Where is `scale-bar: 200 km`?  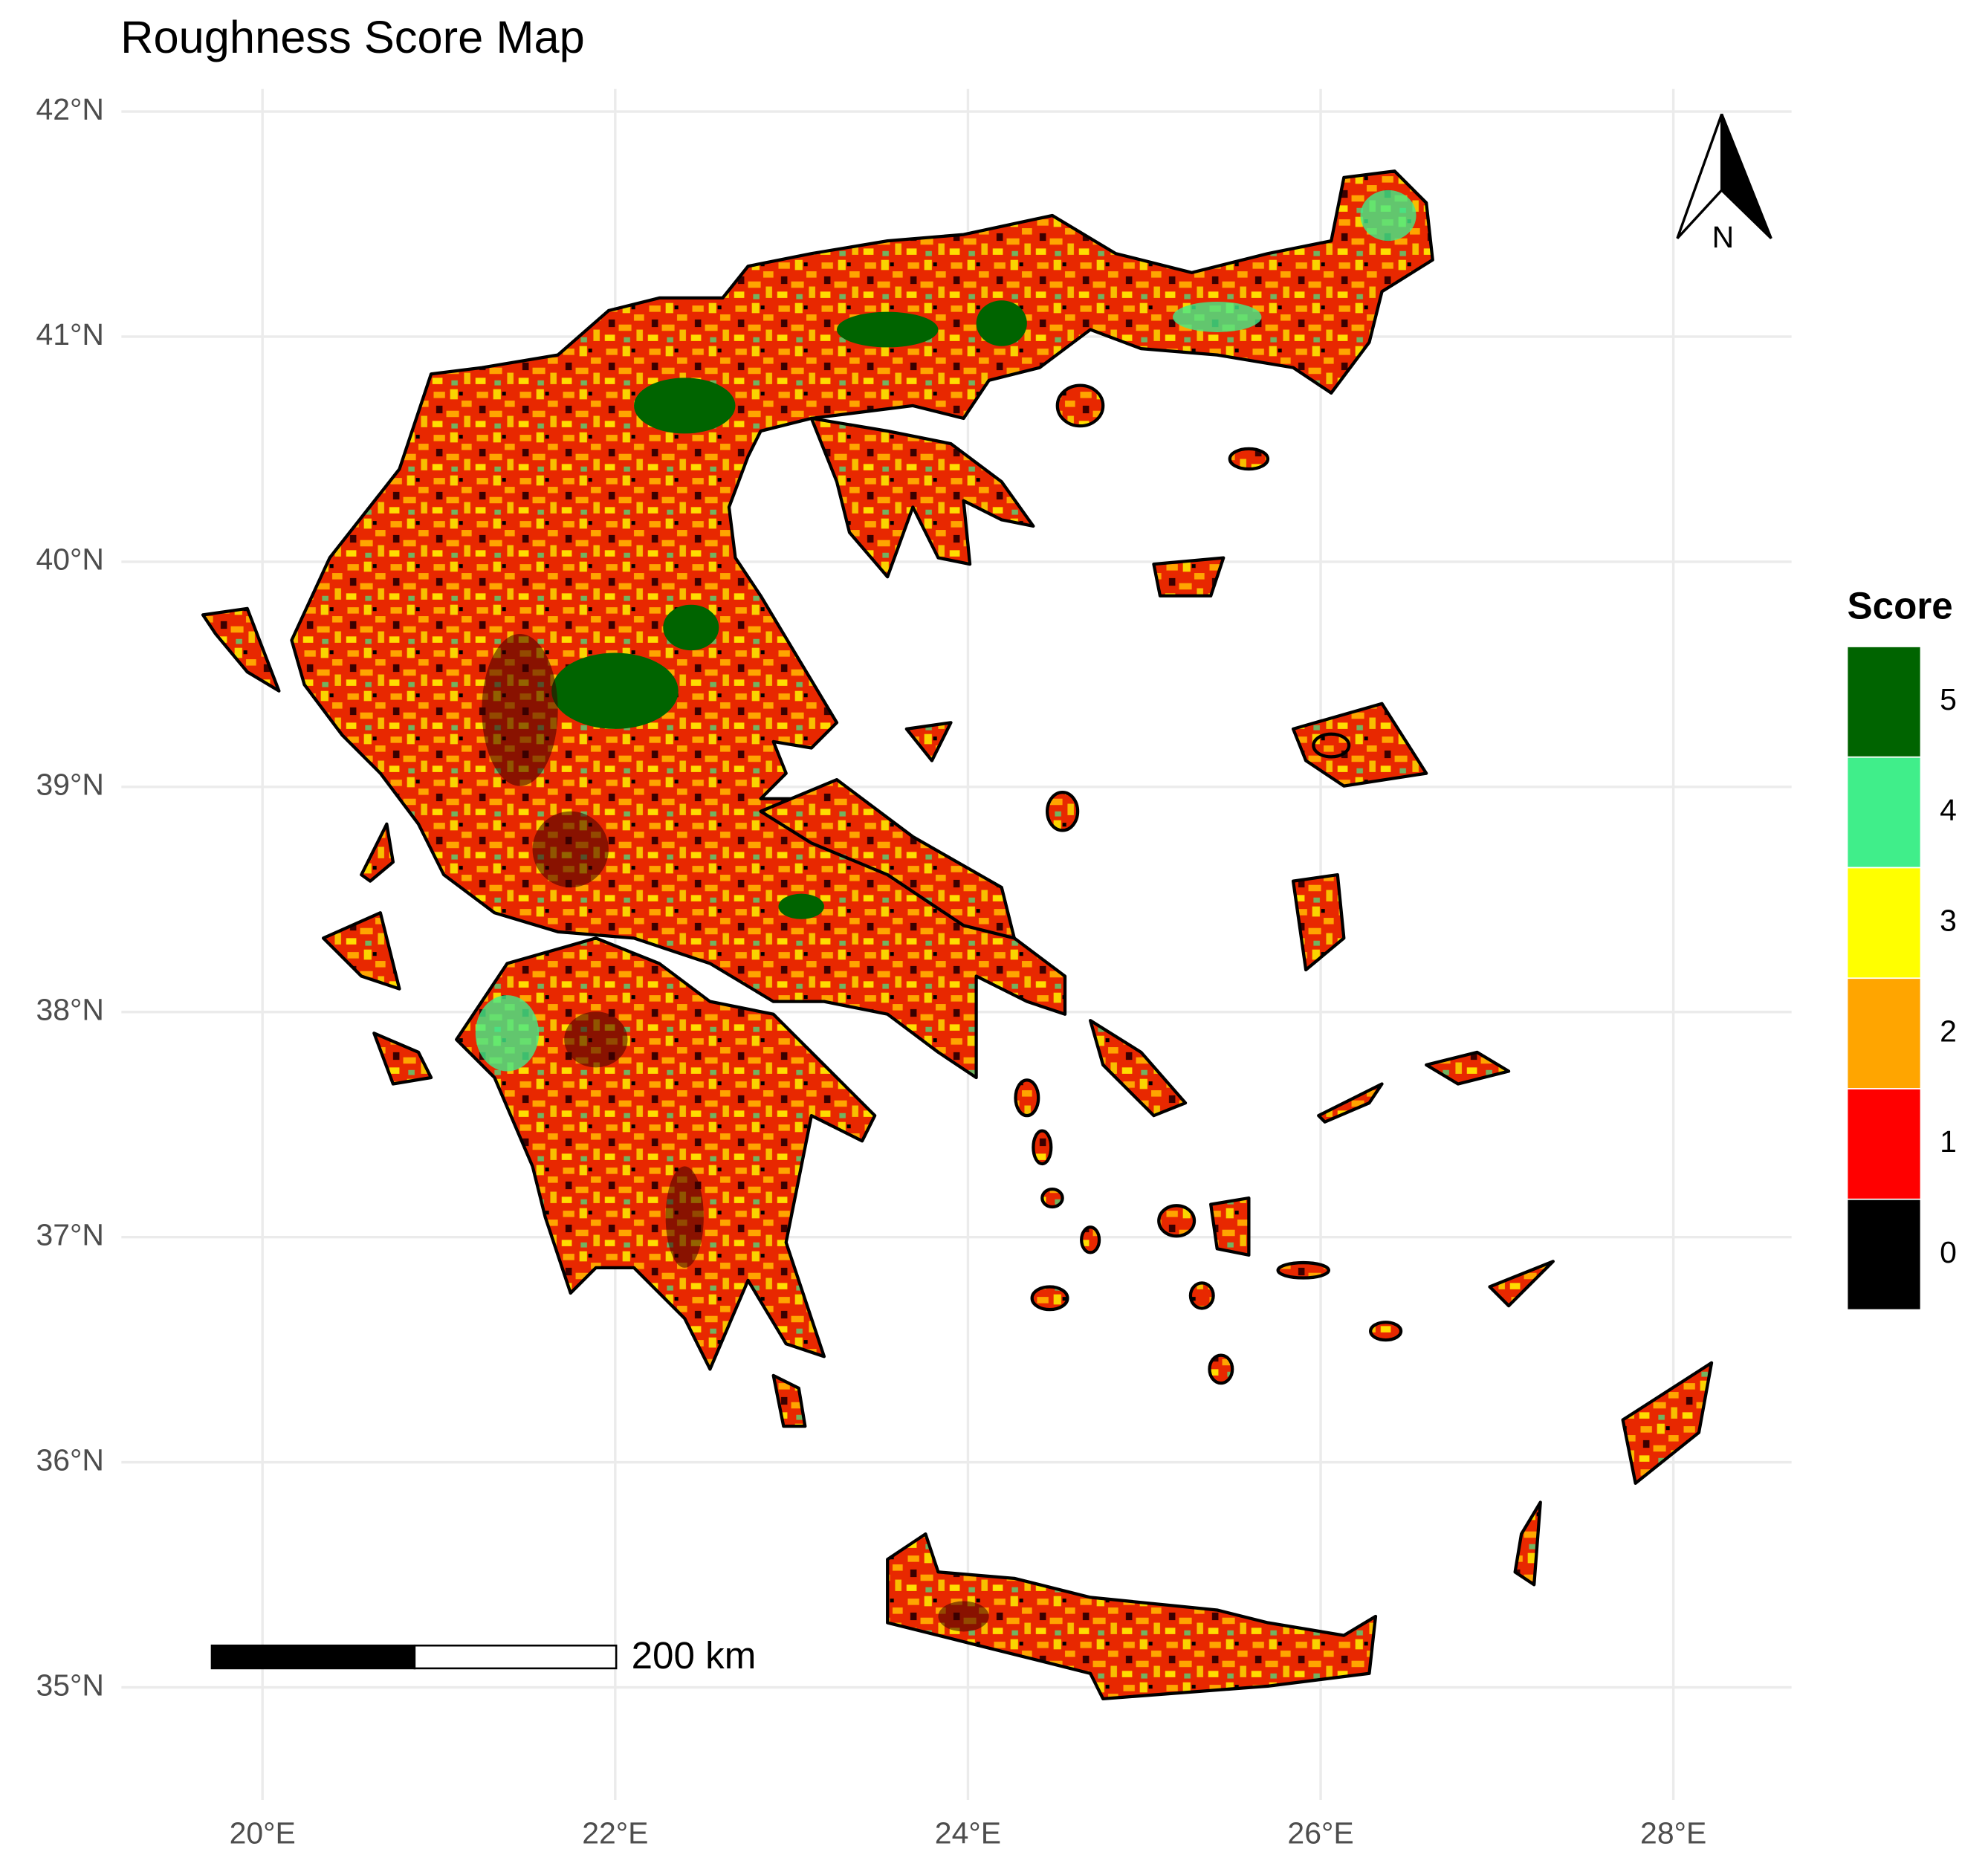 scale-bar: 200 km is located at coordinates (483, 1655).